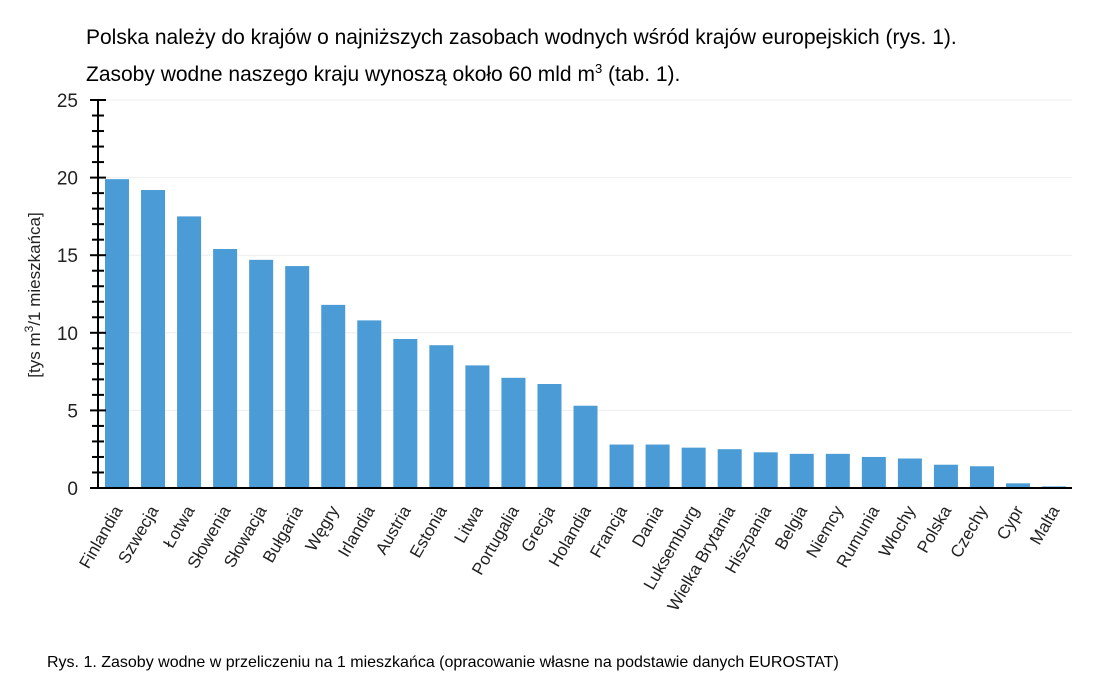  I want to click on bar-Francja, so click(621, 466).